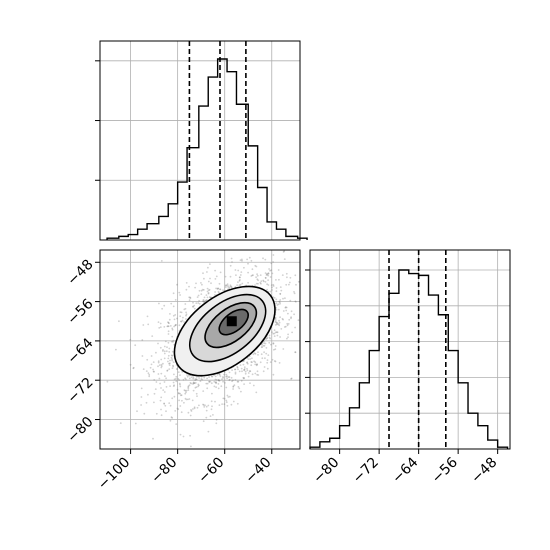 Image resolution: width=550 pixels, height=550 pixels. Describe the element at coordinates (410, 349) in the screenshot. I see `y-hist-frame` at that location.